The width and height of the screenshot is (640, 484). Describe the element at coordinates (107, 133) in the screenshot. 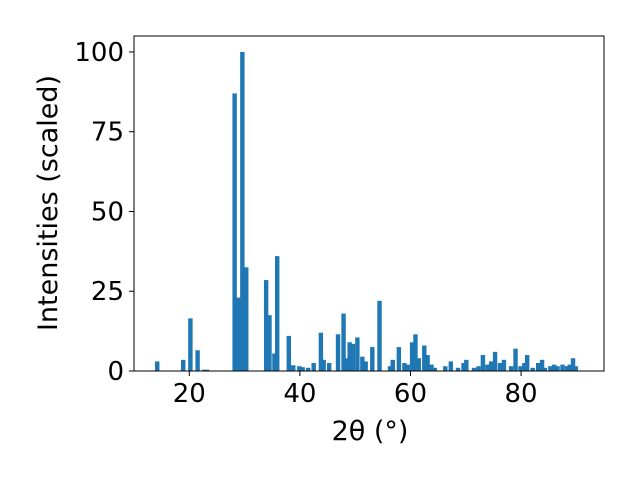

I see `y-tick-label: 75` at that location.